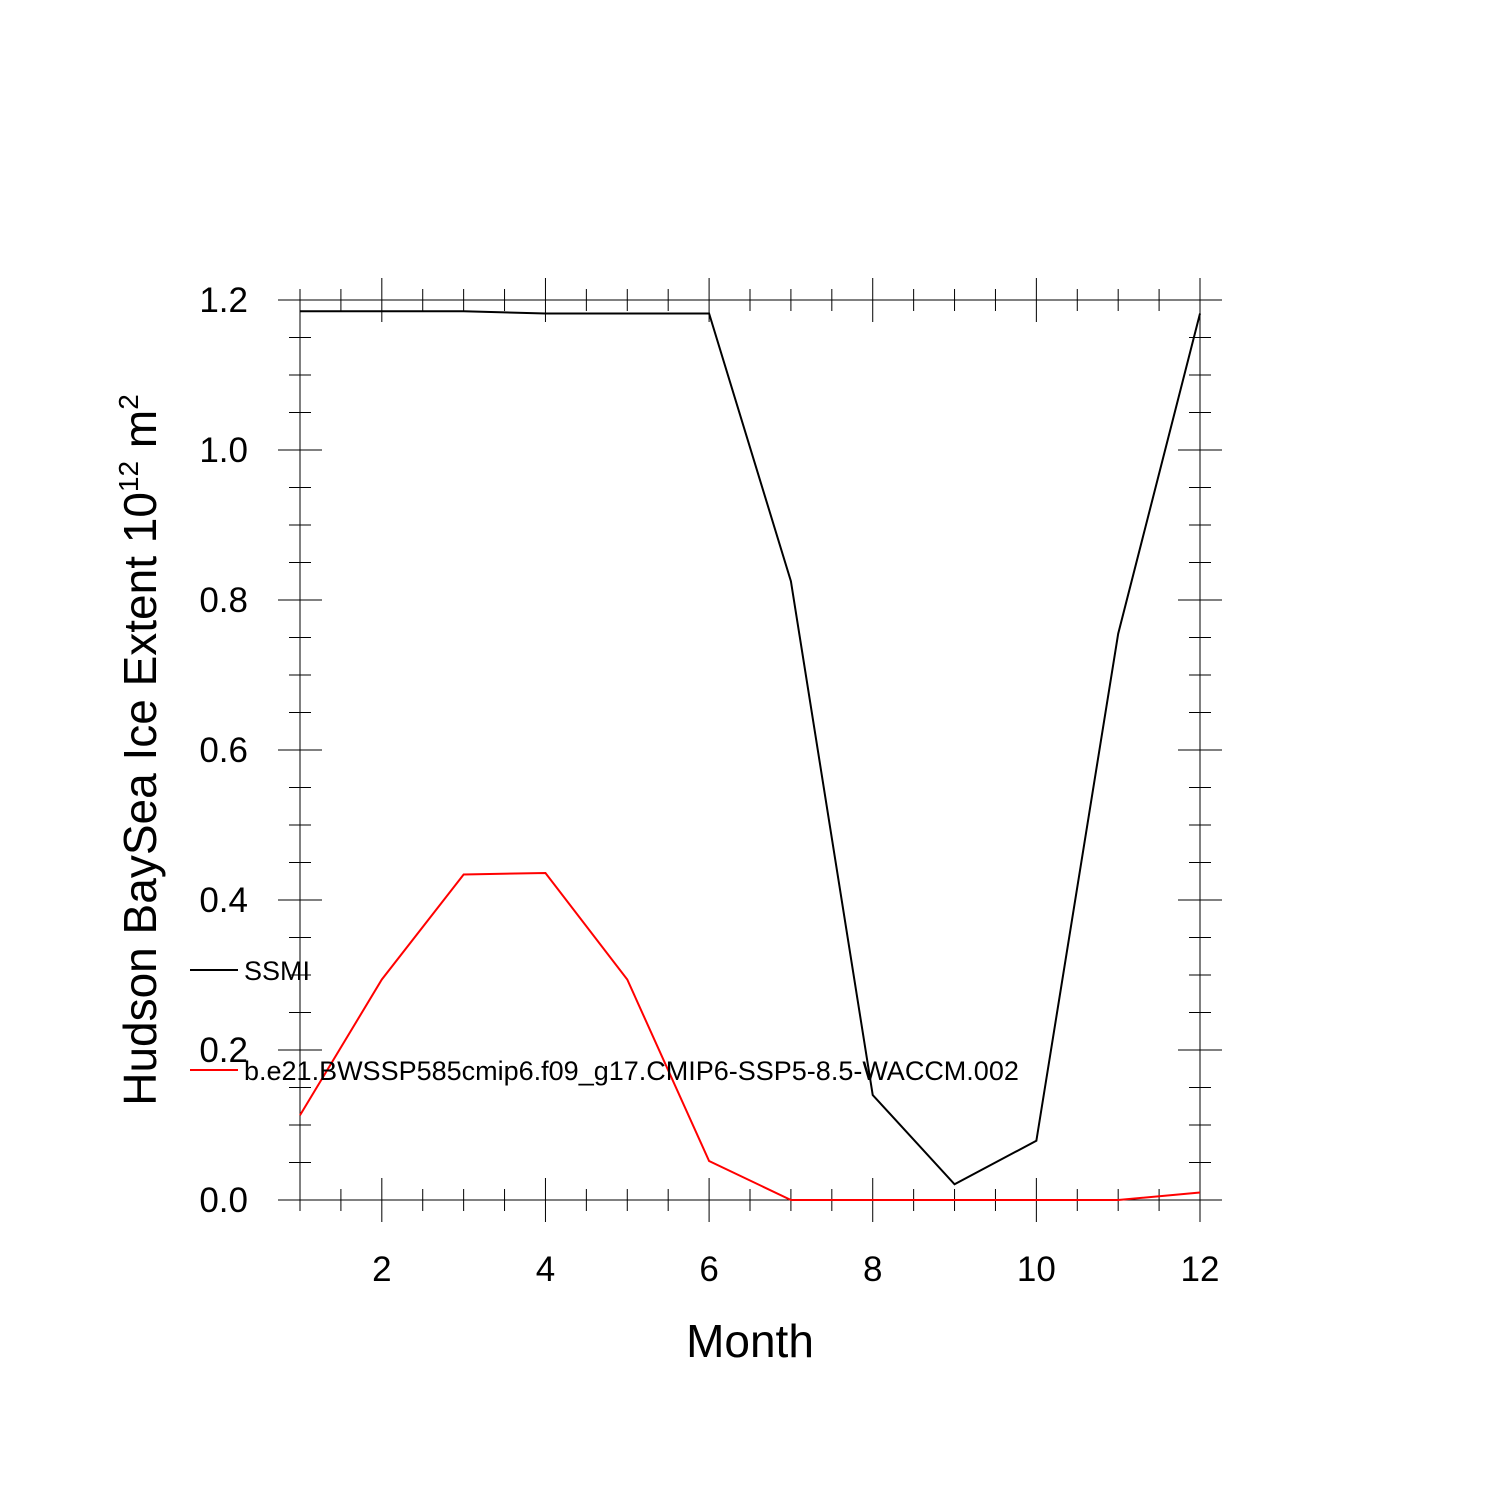 Image resolution: width=1500 pixels, height=1500 pixels. I want to click on y-axis-title-unit-power: 2, so click(128, 402).